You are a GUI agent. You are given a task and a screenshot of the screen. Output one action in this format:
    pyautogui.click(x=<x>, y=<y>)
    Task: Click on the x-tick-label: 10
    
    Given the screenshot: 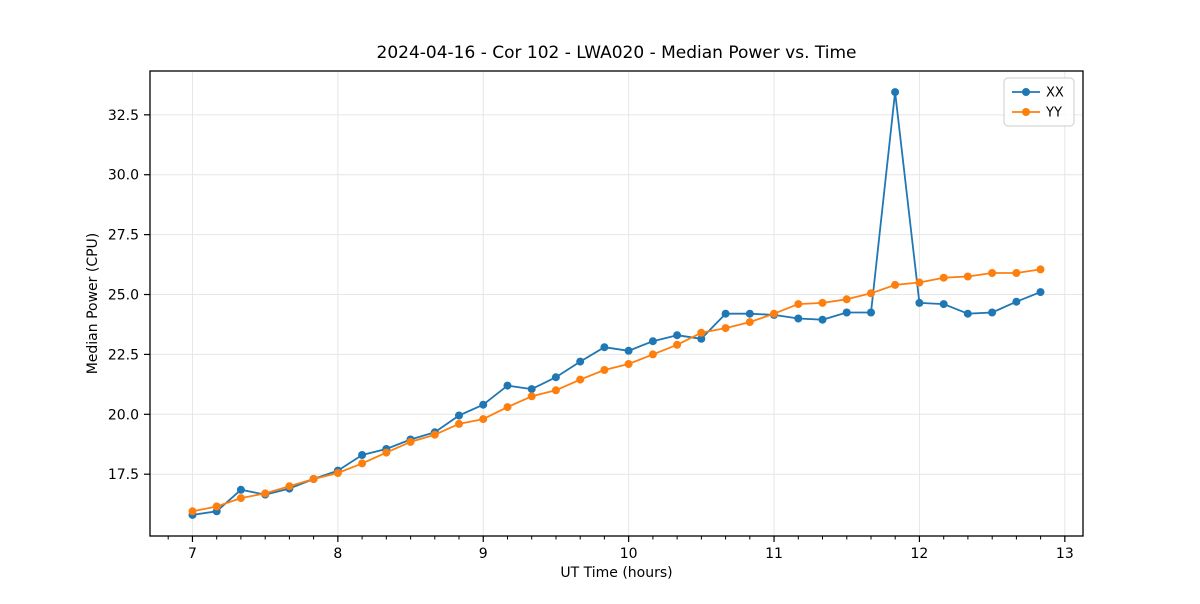 What is the action you would take?
    pyautogui.click(x=629, y=554)
    